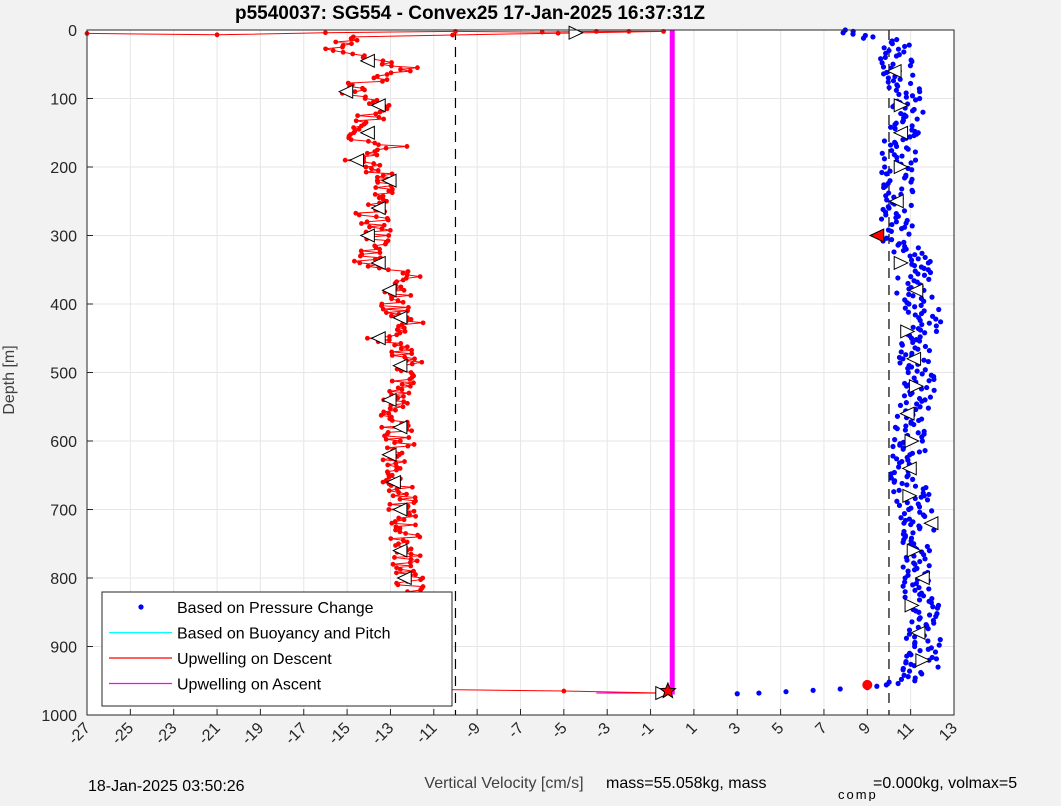  Describe the element at coordinates (9, 379) in the screenshot. I see `y-axis-label: Depth [m]` at that location.